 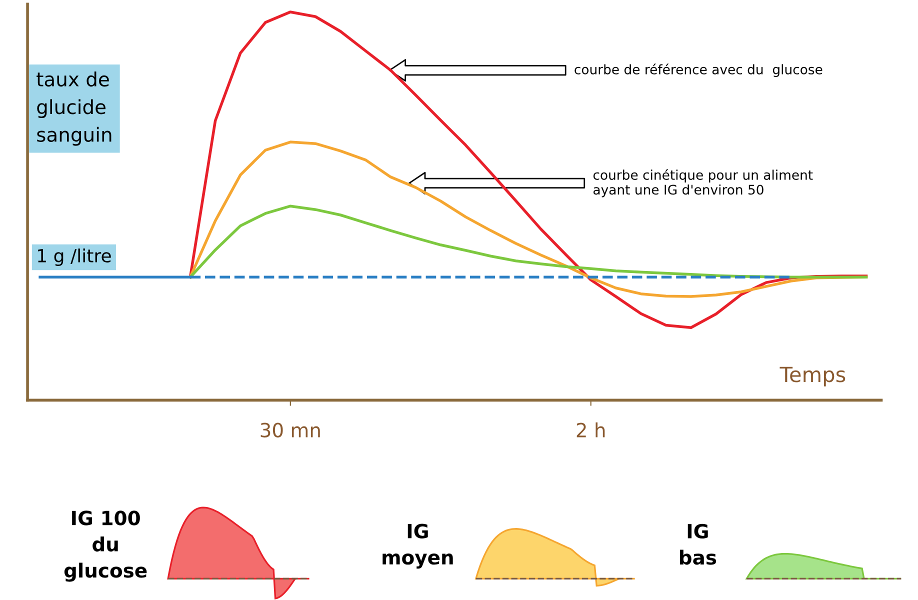 What do you see at coordinates (105, 546) in the screenshot?
I see `text: IG 100 du glucose` at bounding box center [105, 546].